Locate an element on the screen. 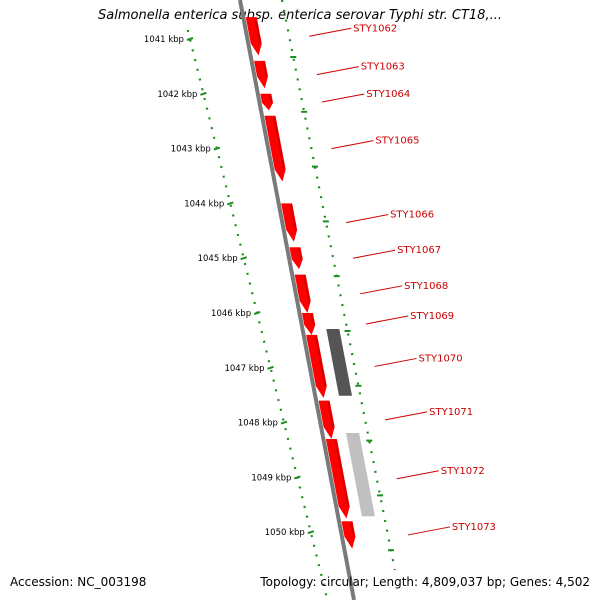 The width and height of the screenshot is (600, 600). gene-label: STY1072 is located at coordinates (463, 471).